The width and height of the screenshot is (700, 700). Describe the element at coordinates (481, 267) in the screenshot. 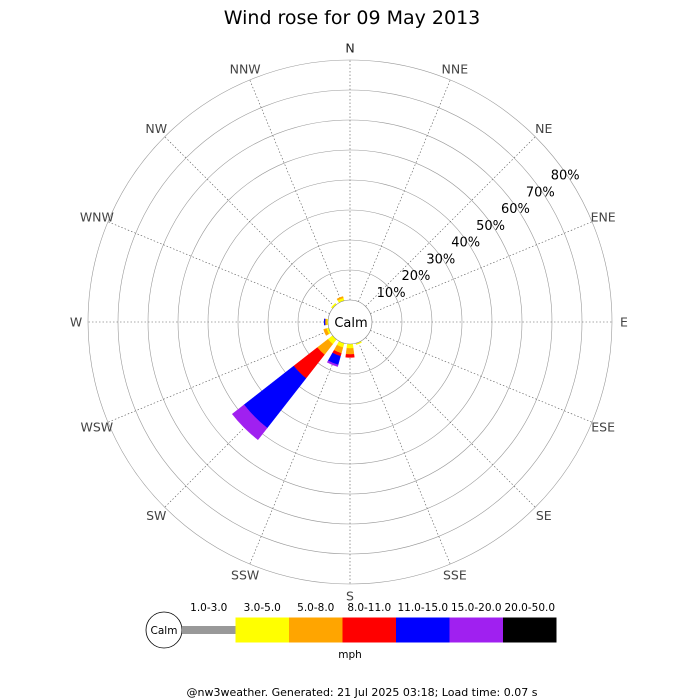

I see `spoke-ene` at that location.